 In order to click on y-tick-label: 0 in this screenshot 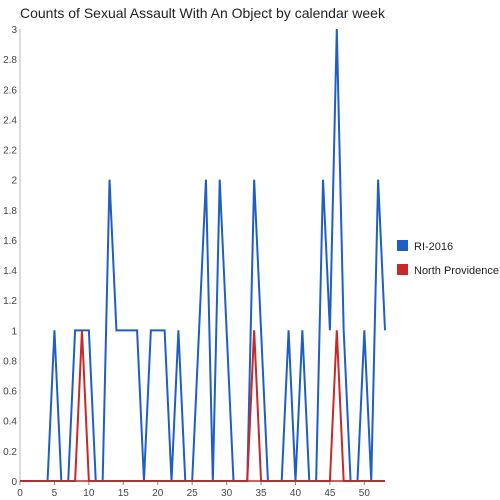, I will do `click(14, 482)`.